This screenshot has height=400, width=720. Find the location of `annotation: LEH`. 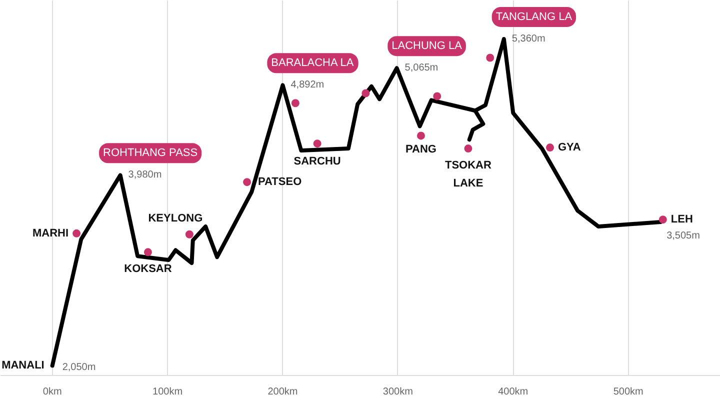

annotation: LEH is located at coordinates (681, 220).